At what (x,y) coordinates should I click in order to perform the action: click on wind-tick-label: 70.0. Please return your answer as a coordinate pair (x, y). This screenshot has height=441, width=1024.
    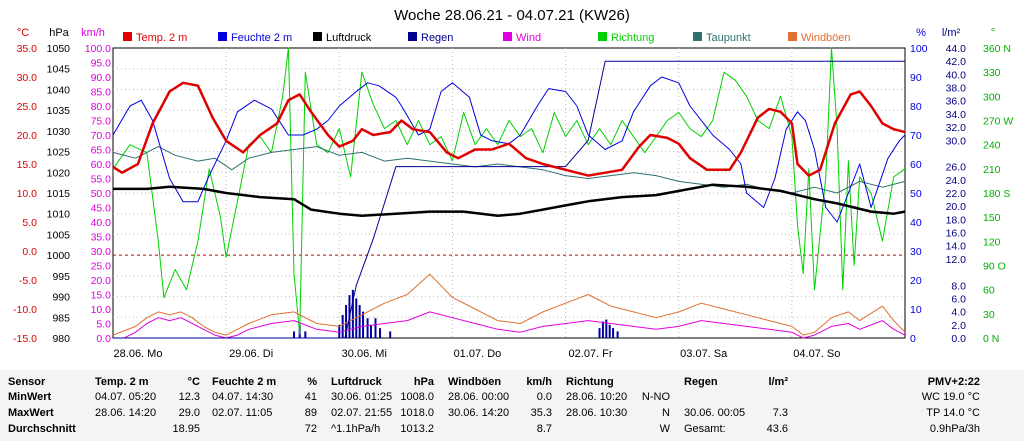
    Looking at the image, I should click on (101, 136).